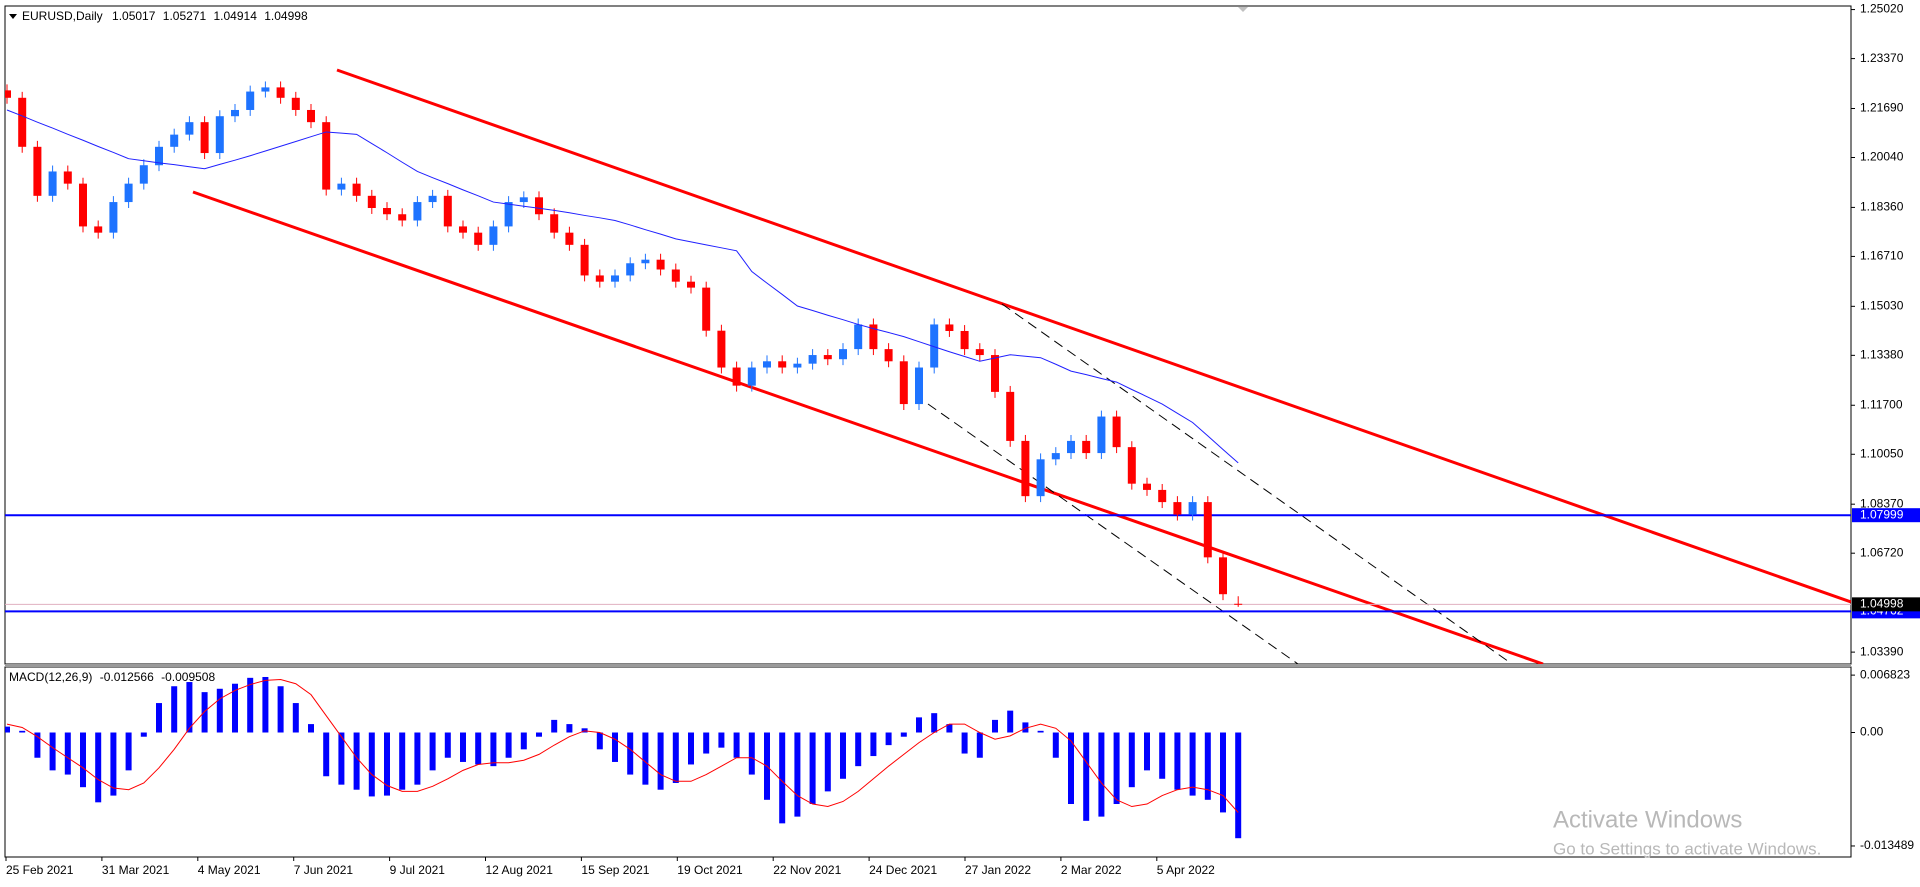 Image resolution: width=1920 pixels, height=887 pixels. Describe the element at coordinates (615, 870) in the screenshot. I see `x-tick-label: 15 Sep 2021` at that location.